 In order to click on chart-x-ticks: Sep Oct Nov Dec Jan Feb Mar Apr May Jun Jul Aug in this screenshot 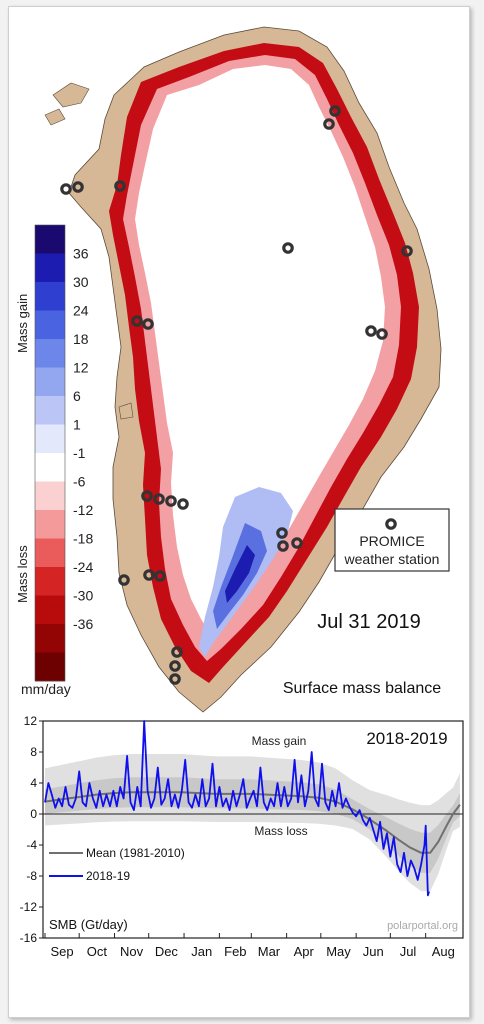, I will do `click(249, 946)`.